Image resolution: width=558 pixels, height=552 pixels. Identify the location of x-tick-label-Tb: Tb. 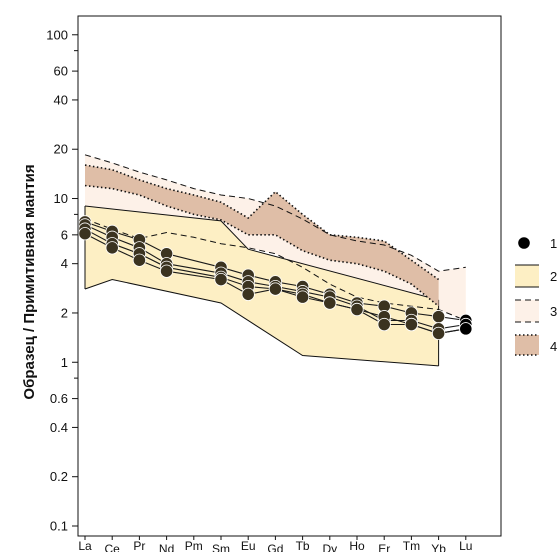
(303, 545).